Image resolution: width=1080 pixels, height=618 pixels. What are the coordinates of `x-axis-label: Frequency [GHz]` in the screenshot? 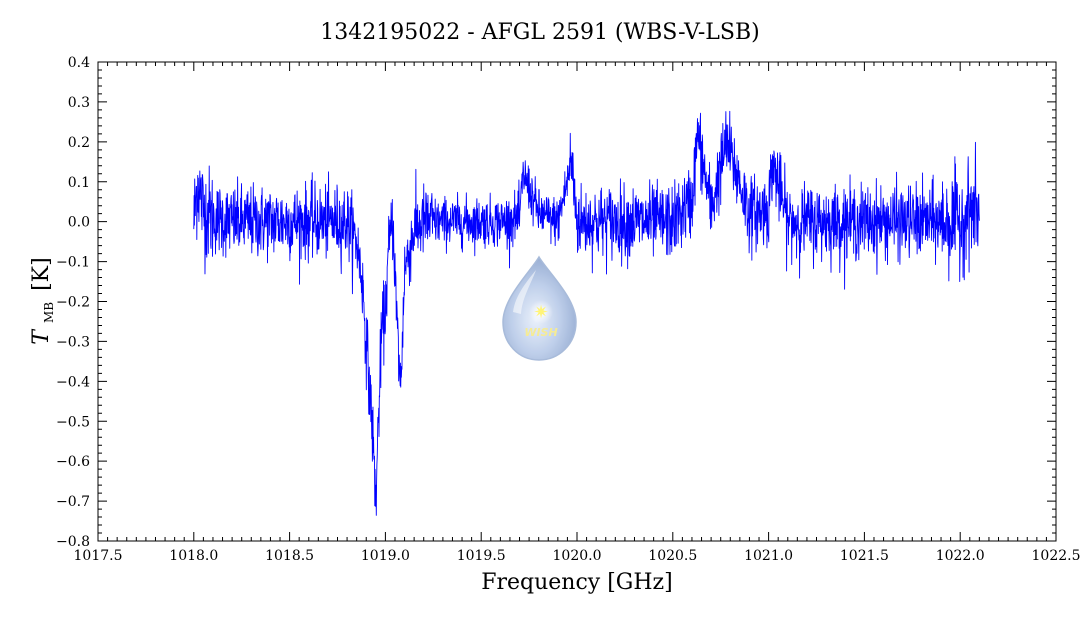 It's located at (577, 582).